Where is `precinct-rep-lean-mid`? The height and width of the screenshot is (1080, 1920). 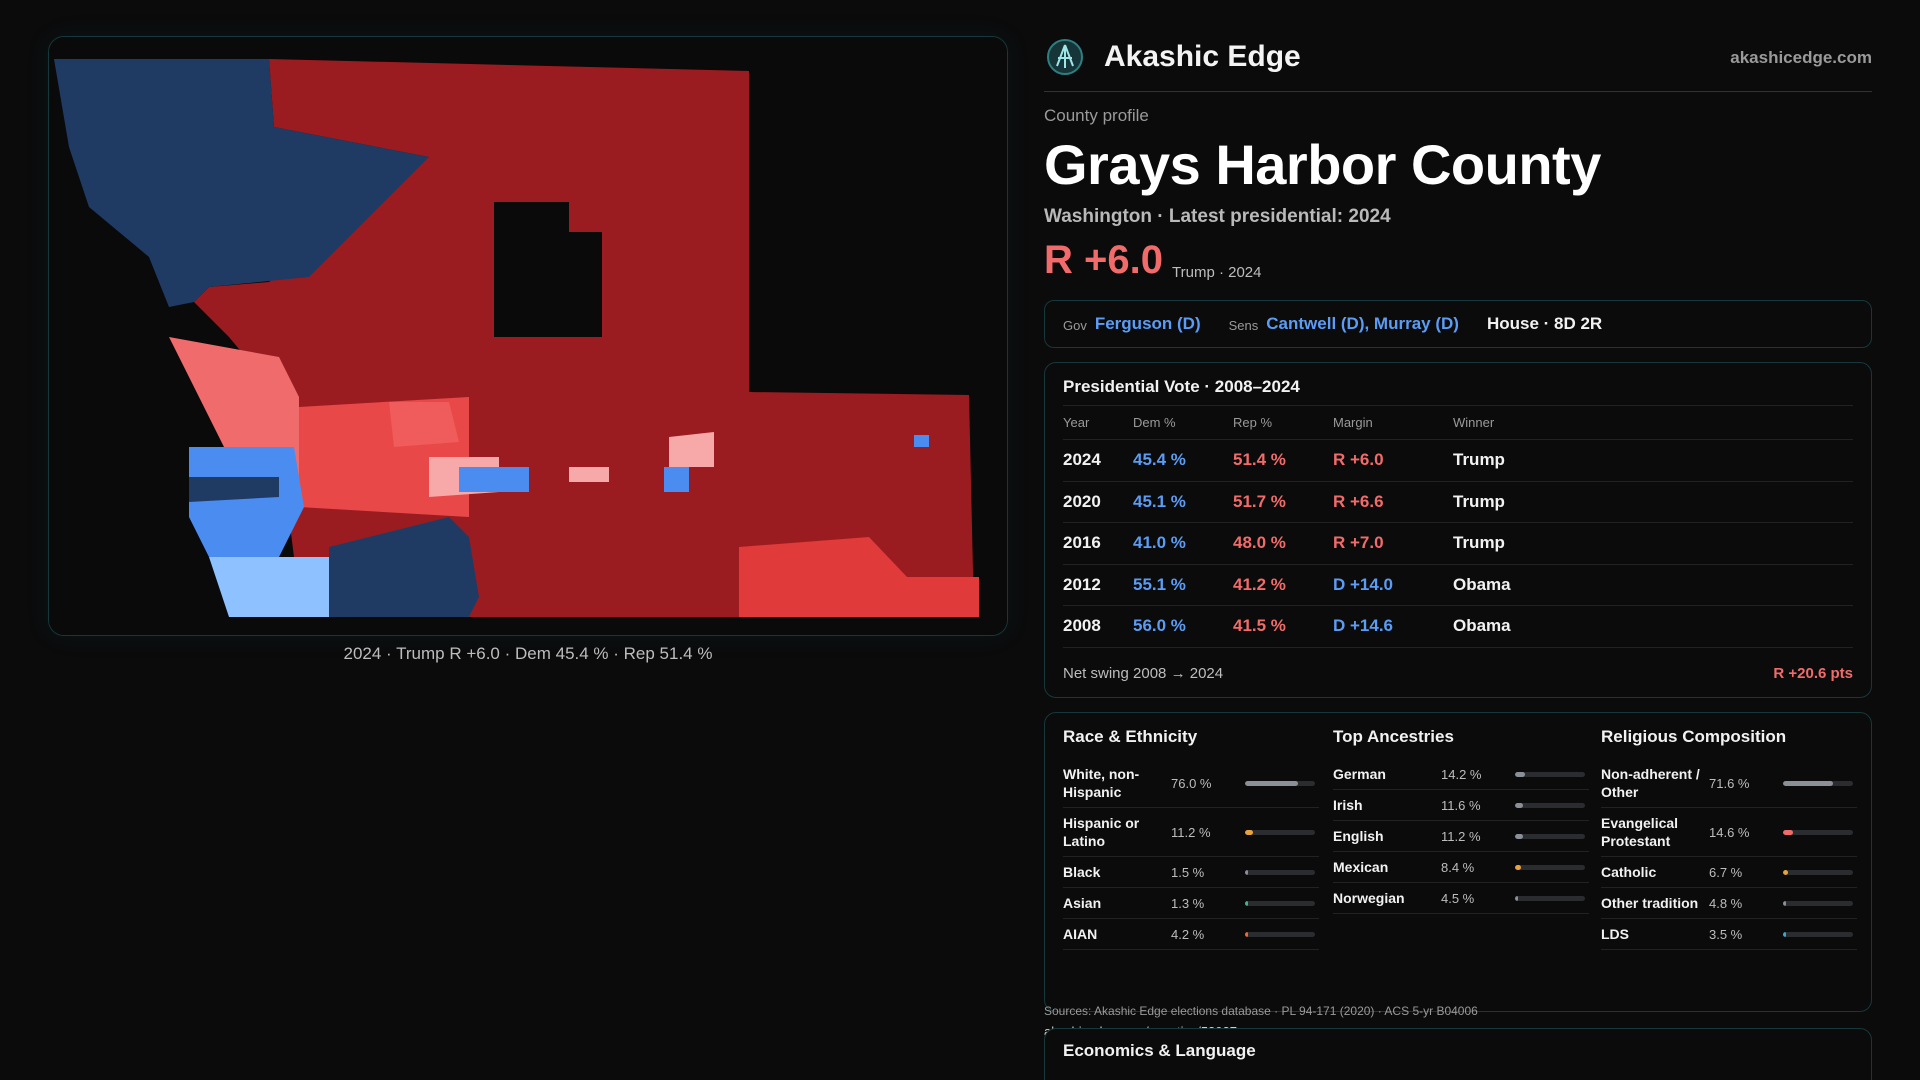
precinct-rep-lean-mid is located at coordinates (424, 424).